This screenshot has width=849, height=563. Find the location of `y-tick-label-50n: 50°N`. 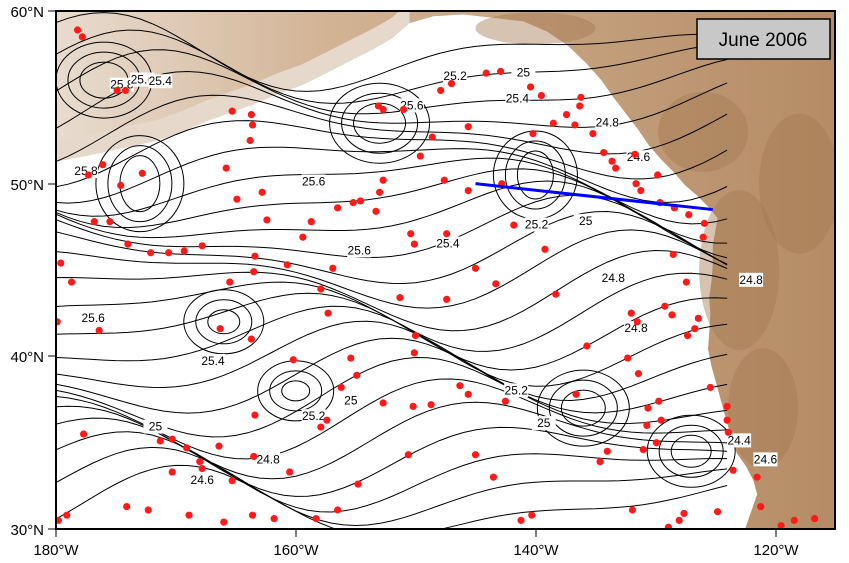

y-tick-label-50n: 50°N is located at coordinates (27, 185).